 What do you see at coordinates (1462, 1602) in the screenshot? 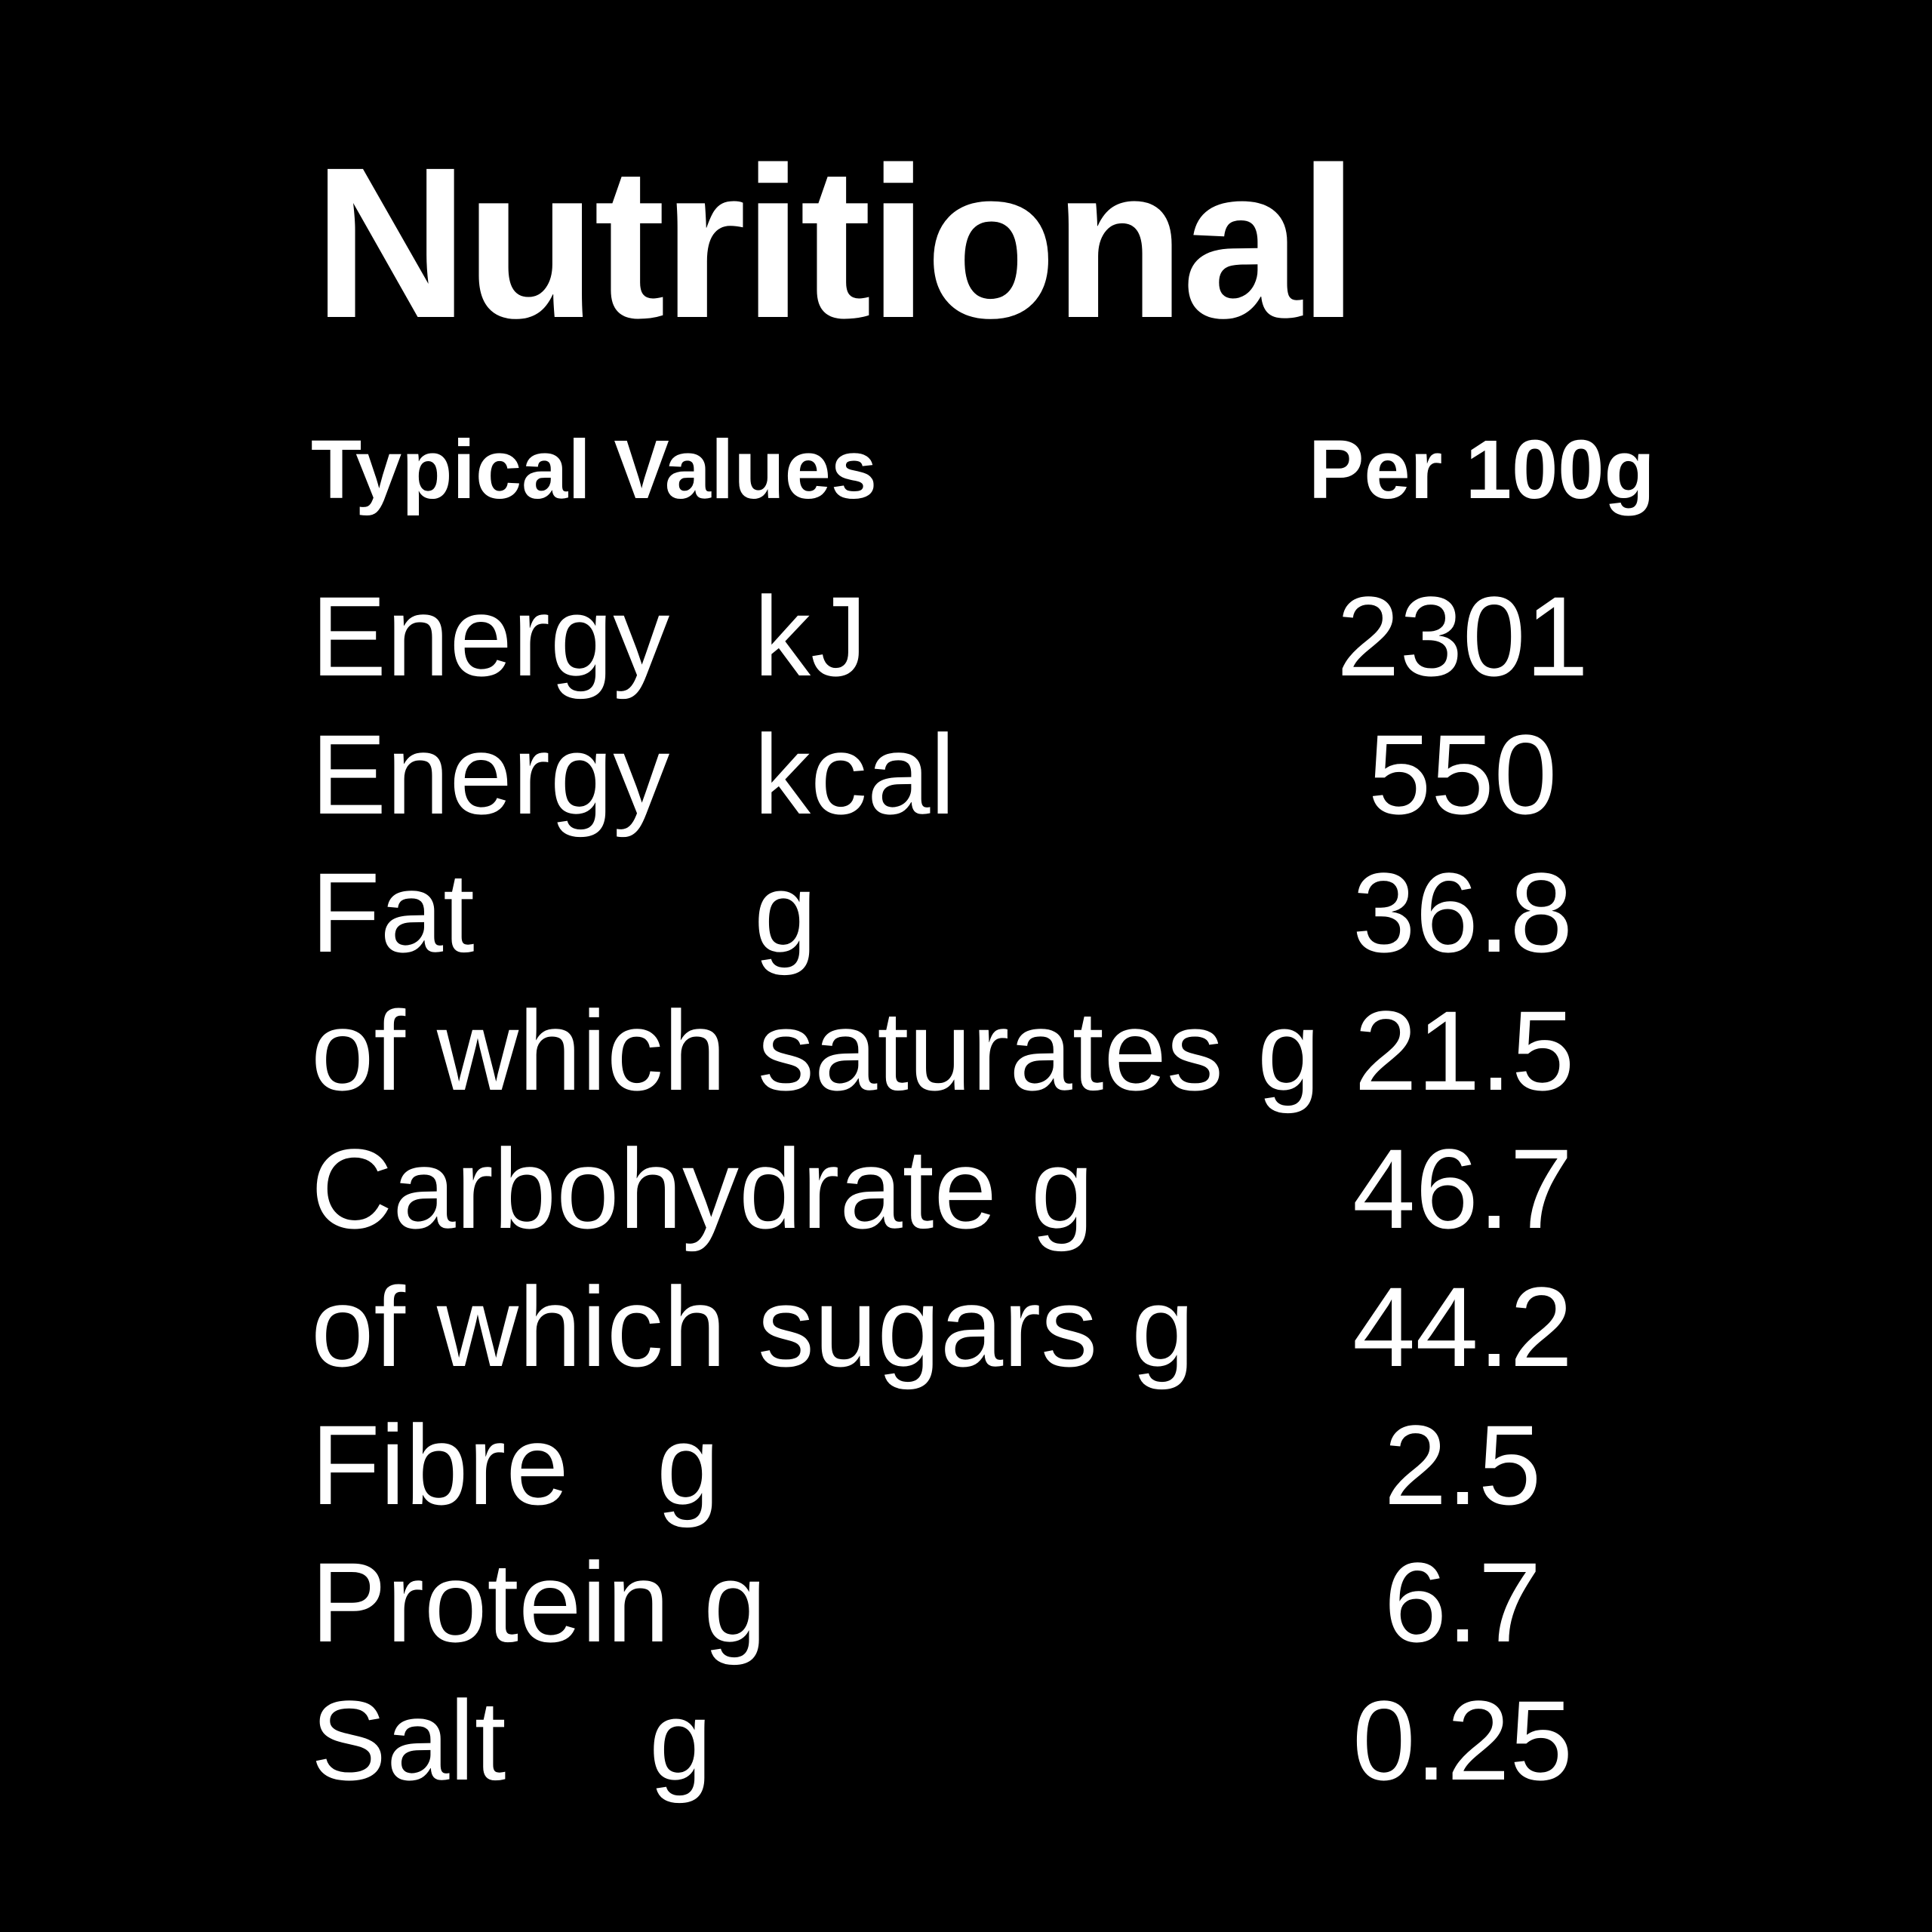
I see `value: 6.7` at bounding box center [1462, 1602].